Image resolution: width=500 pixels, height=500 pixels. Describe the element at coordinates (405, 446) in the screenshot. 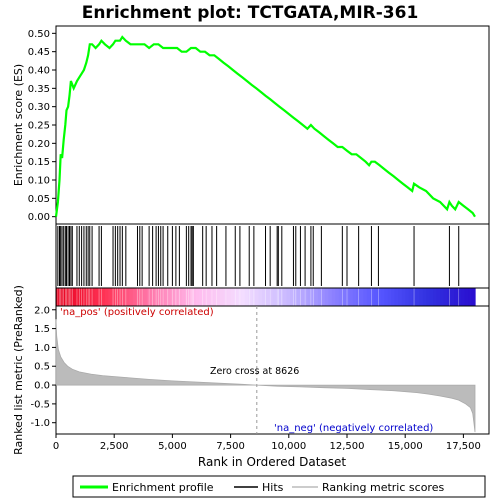

I see `metric-xtick-label-6: 15,000` at that location.